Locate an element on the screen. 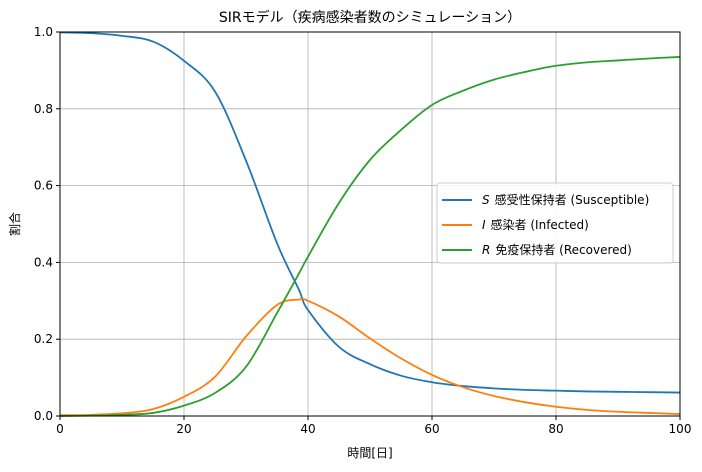  legend-label-R: R 免疫保持者 (Recovered) is located at coordinates (557, 249).